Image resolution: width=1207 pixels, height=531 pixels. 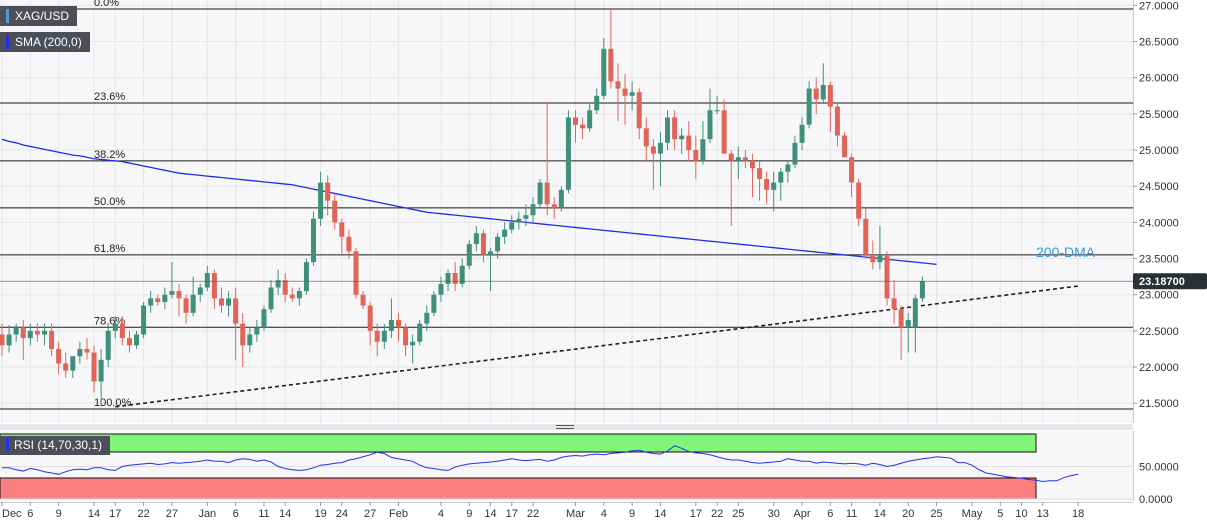 I want to click on time-tick-label: 25, so click(x=936, y=514).